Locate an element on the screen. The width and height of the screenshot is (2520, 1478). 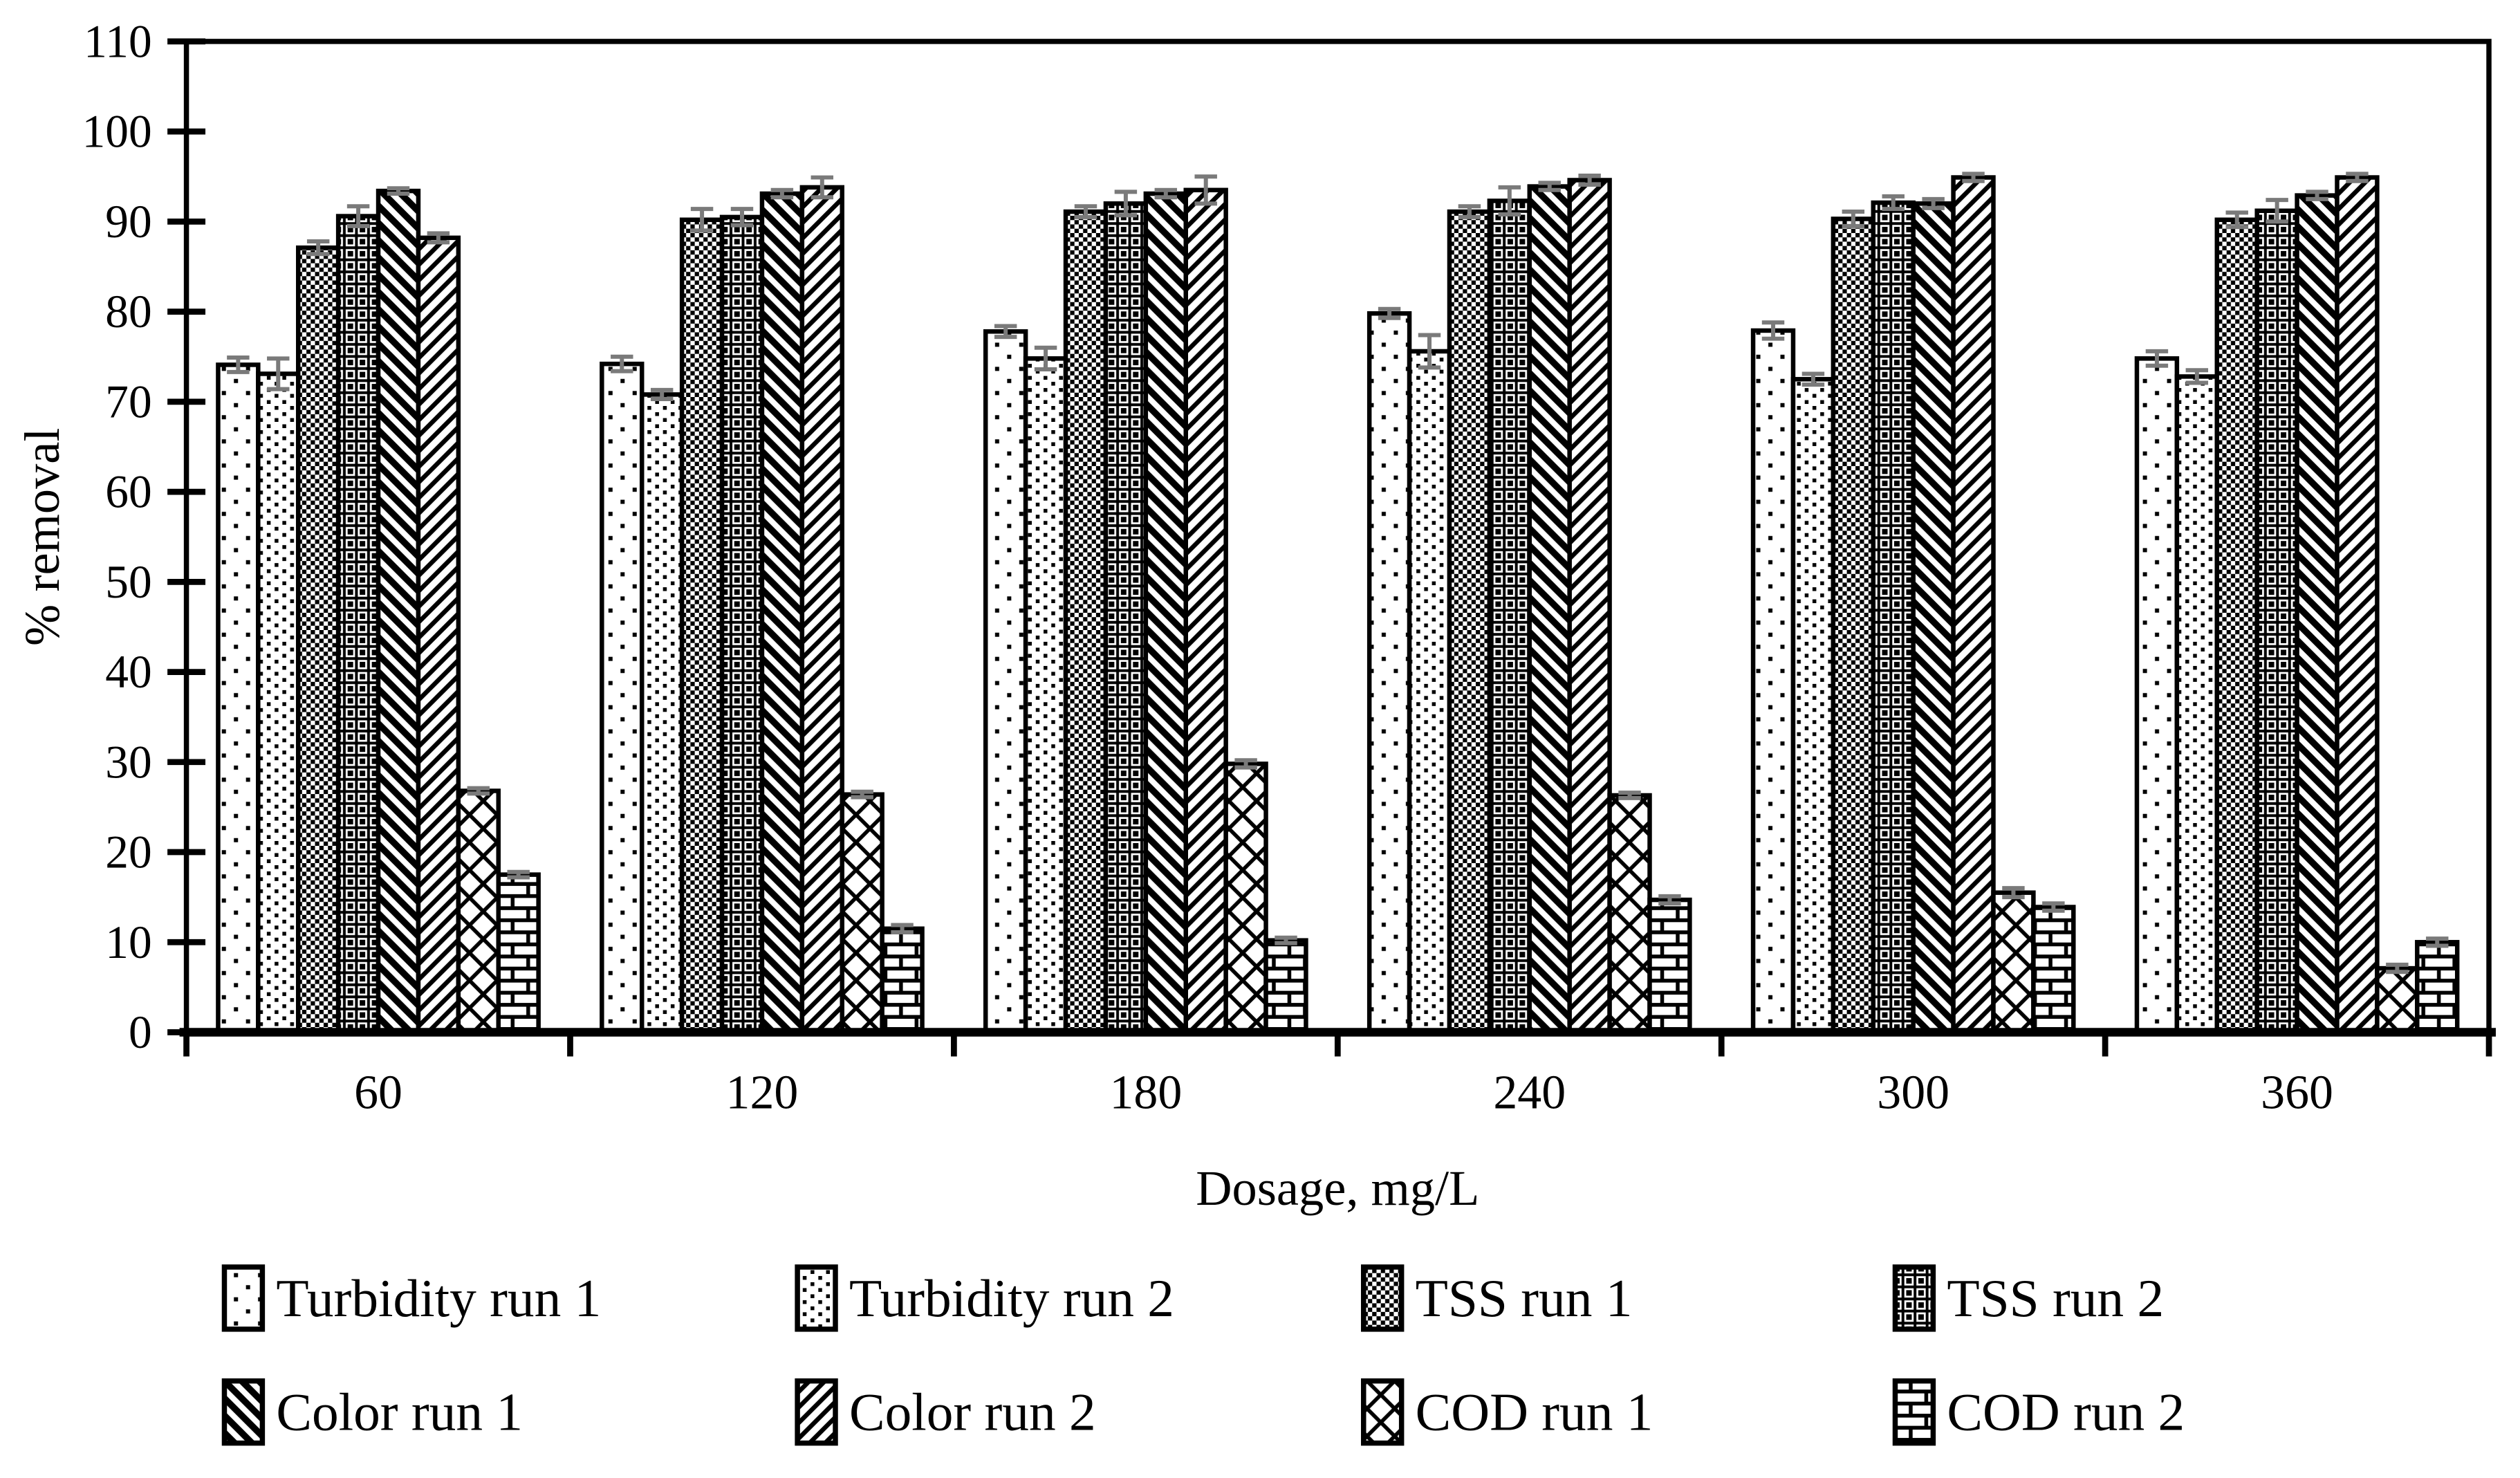
y-tick-label: 30 is located at coordinates (128, 762).